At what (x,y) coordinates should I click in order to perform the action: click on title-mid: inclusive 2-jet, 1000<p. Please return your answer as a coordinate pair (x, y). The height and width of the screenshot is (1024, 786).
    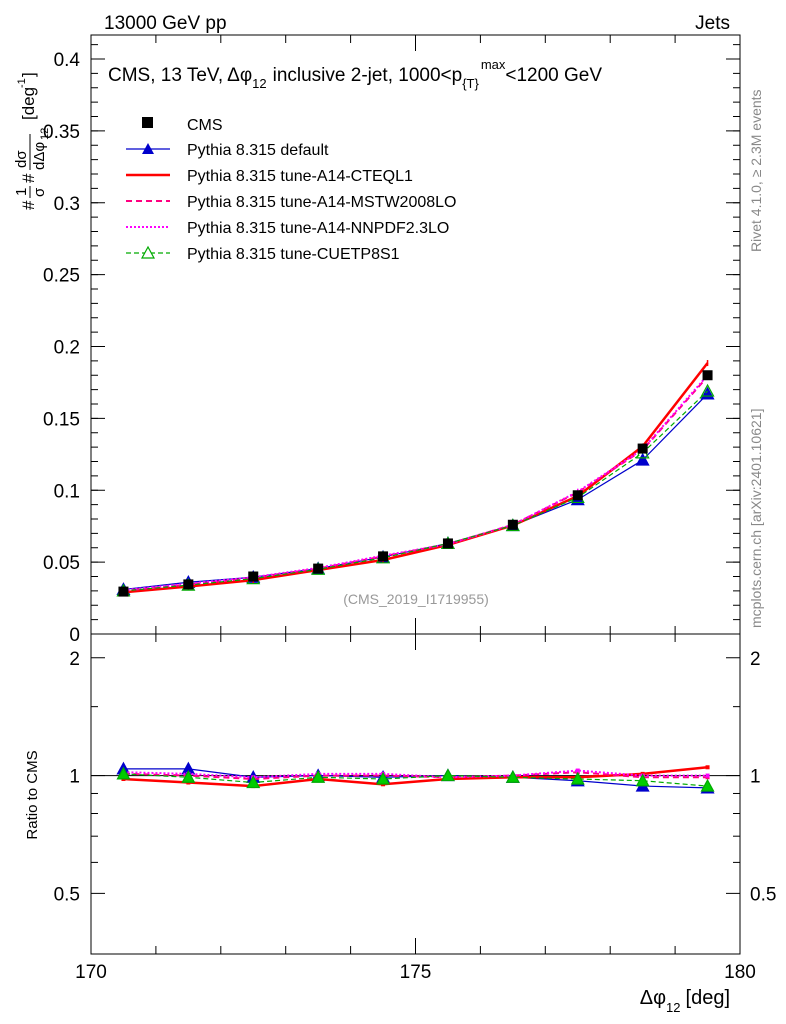
    Looking at the image, I should click on (368, 75).